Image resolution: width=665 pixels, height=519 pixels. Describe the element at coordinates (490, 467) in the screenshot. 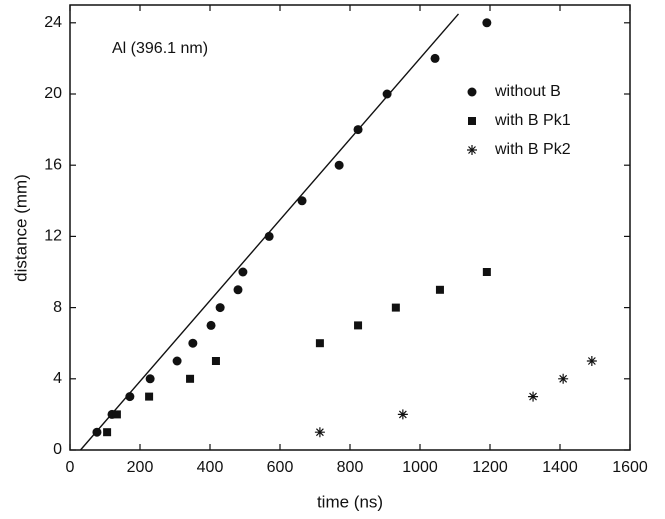

I see `x-tick-label: 1200` at that location.